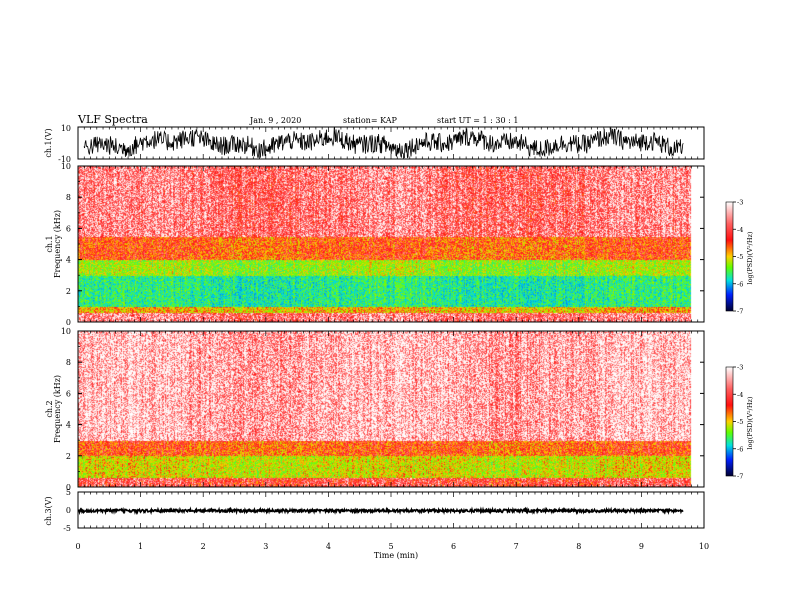 The width and height of the screenshot is (792, 612). I want to click on start-time-label: start UT = 1 : 30 : 1, so click(477, 120).